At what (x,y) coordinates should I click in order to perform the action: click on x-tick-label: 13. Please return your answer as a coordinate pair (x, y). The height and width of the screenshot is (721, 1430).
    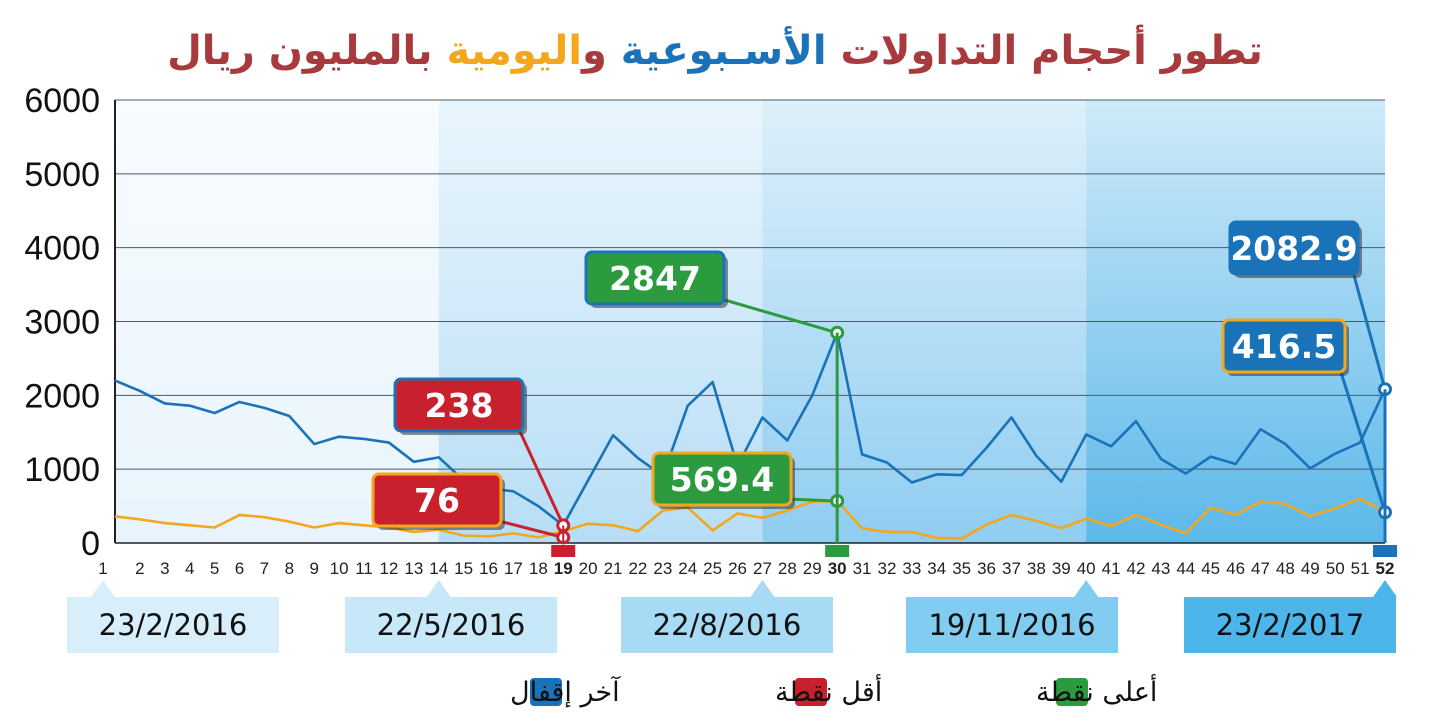
    Looking at the image, I should click on (413, 568).